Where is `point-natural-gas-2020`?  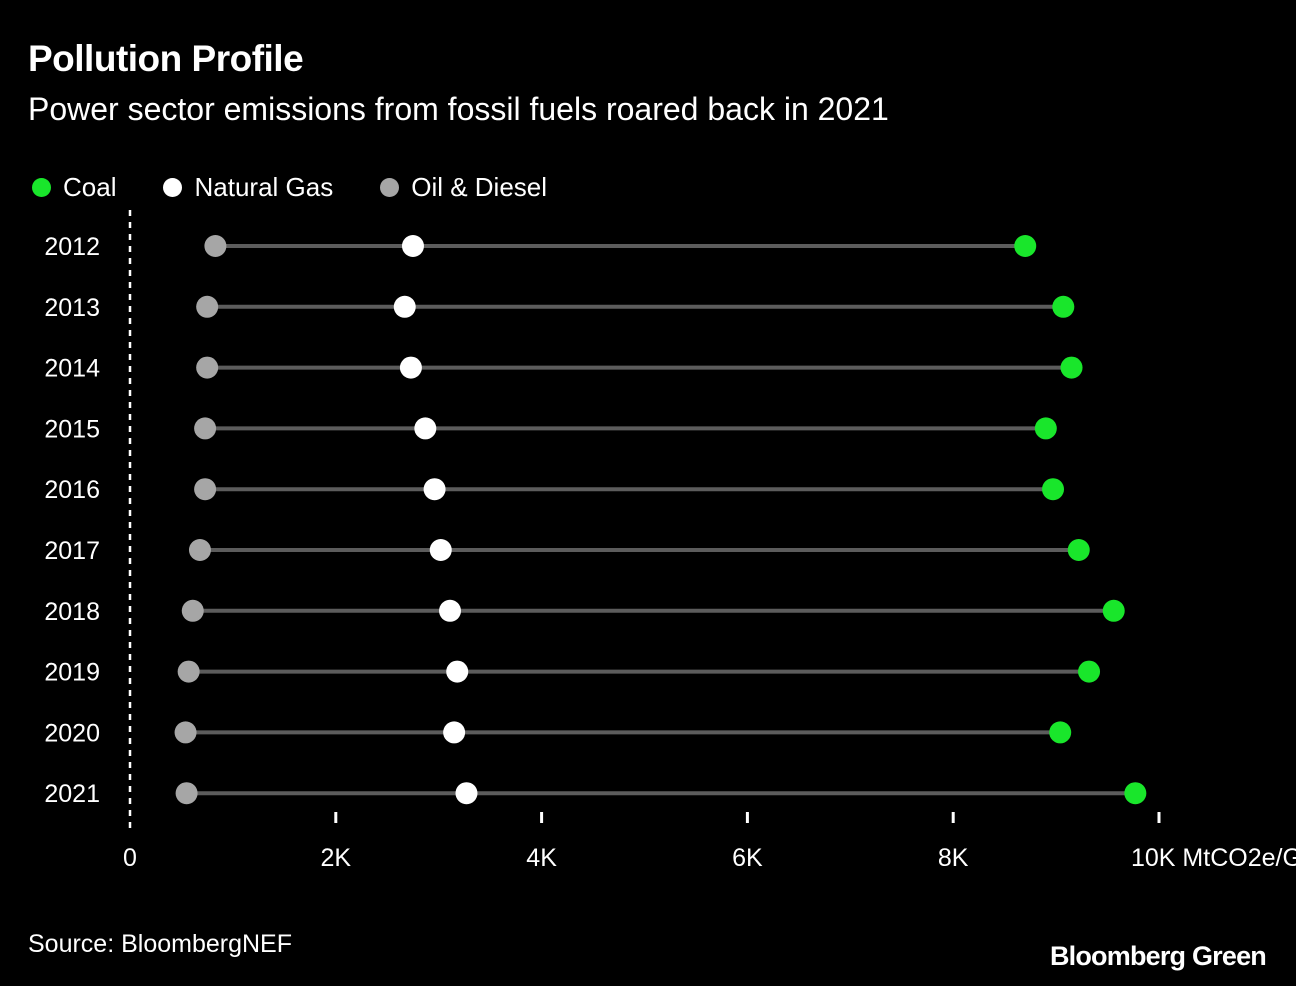 point-natural-gas-2020 is located at coordinates (454, 732).